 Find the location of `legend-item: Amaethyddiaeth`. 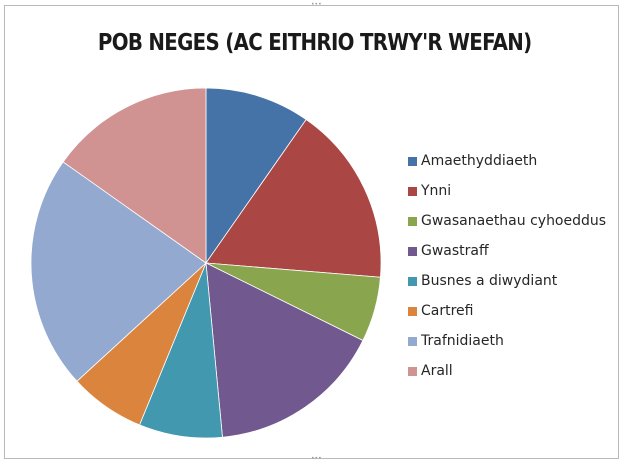

legend-item: Amaethyddiaeth is located at coordinates (507, 161).